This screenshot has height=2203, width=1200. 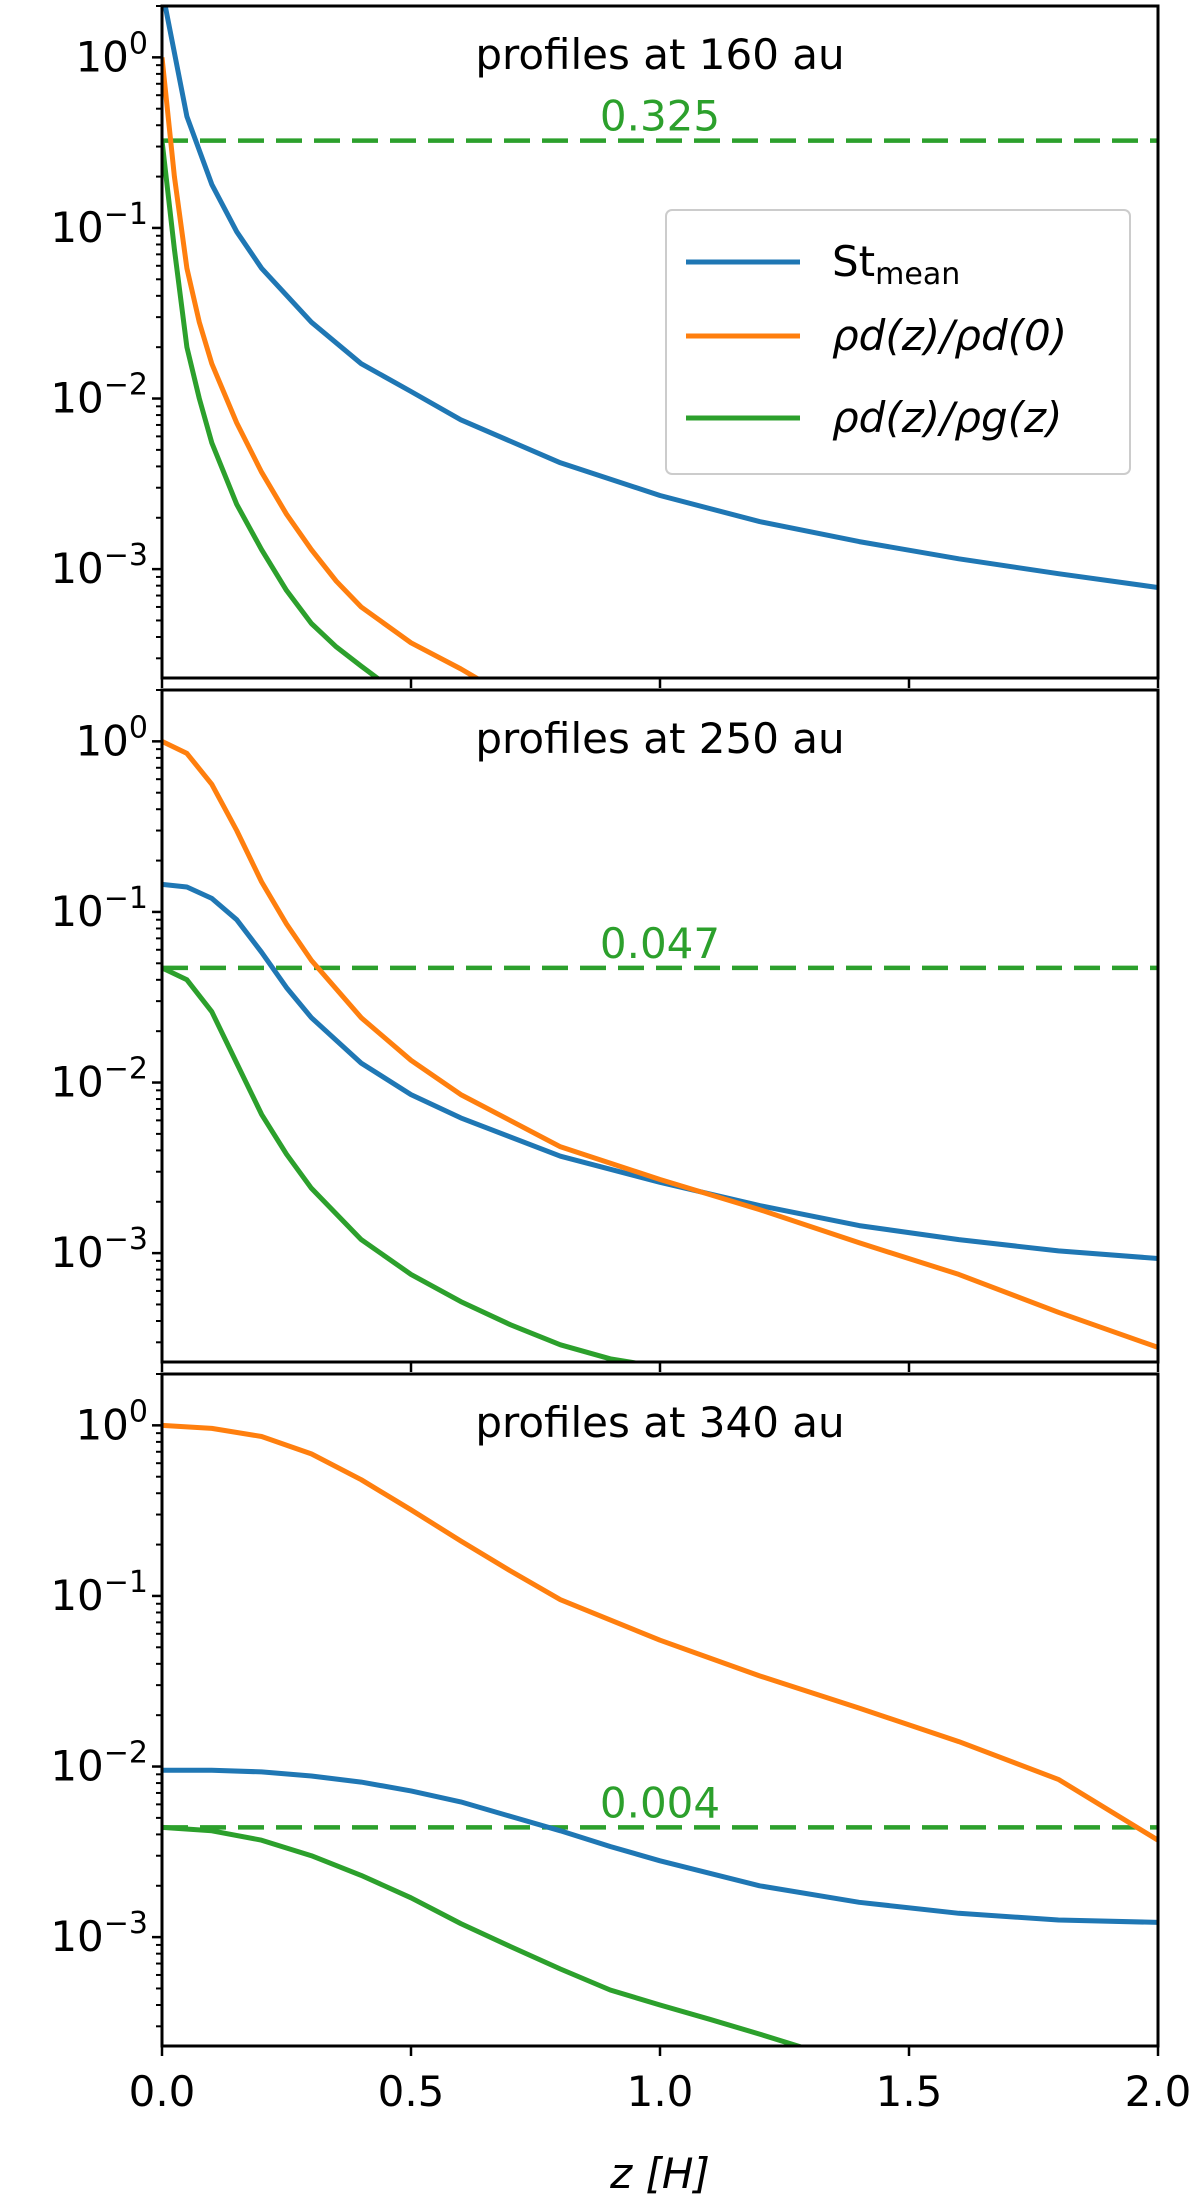 What do you see at coordinates (660, 116) in the screenshot?
I see `threshold-annotation: 0.325` at bounding box center [660, 116].